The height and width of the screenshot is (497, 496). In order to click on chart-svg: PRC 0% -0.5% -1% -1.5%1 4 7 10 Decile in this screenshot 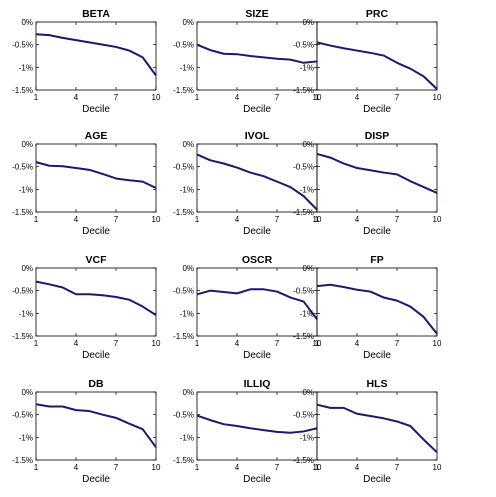, I will do `click(367, 61)`.